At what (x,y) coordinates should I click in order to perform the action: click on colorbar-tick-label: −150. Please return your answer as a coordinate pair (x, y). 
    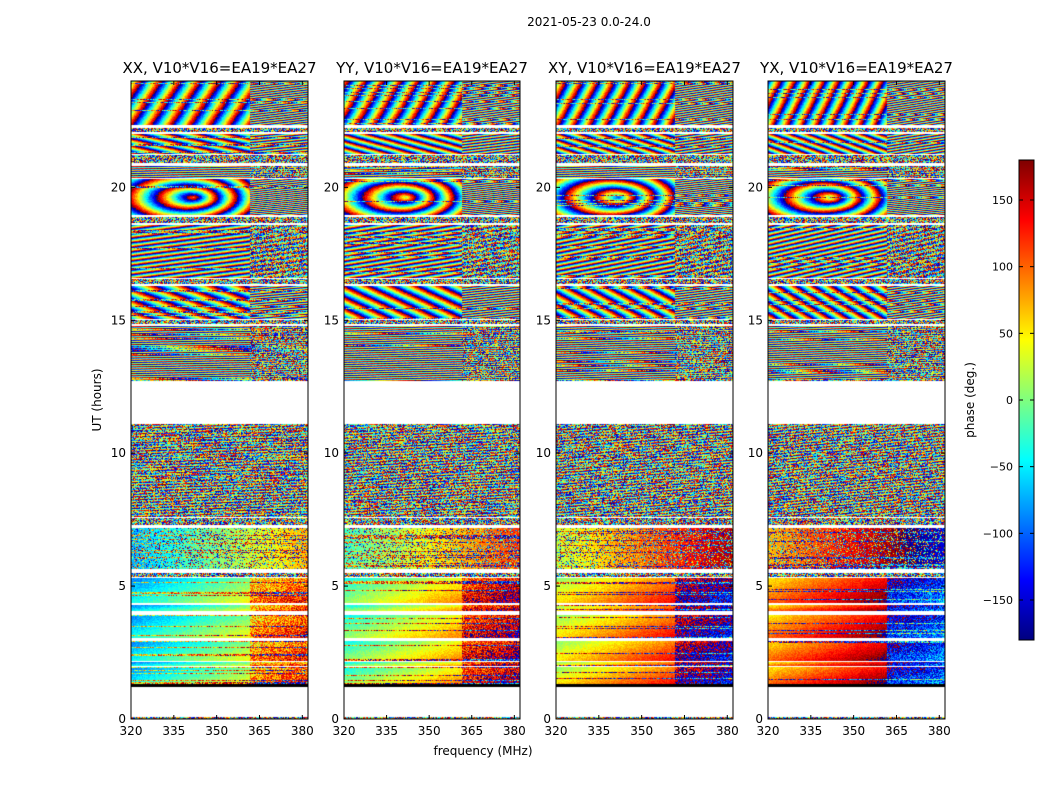
    Looking at the image, I should click on (998, 600).